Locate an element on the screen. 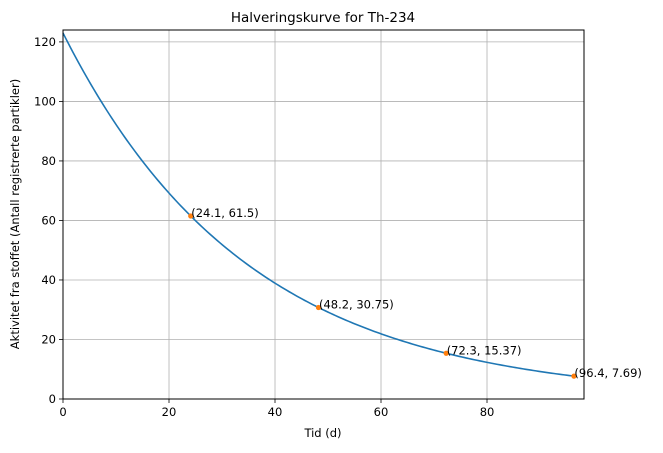 The width and height of the screenshot is (663, 453). y-tick-label: 0 is located at coordinates (52, 399).